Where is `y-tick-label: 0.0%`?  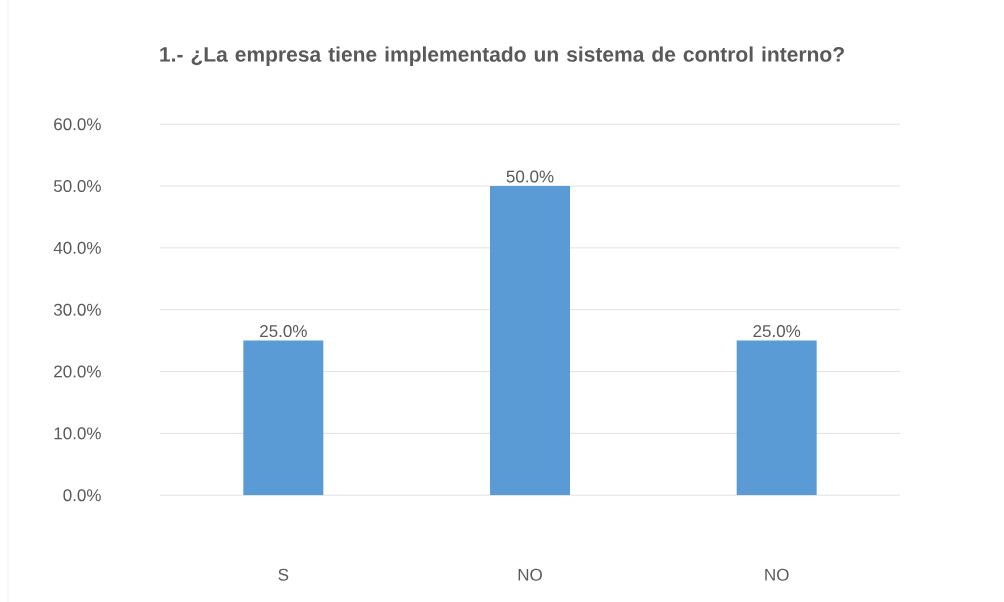
y-tick-label: 0.0% is located at coordinates (82, 495).